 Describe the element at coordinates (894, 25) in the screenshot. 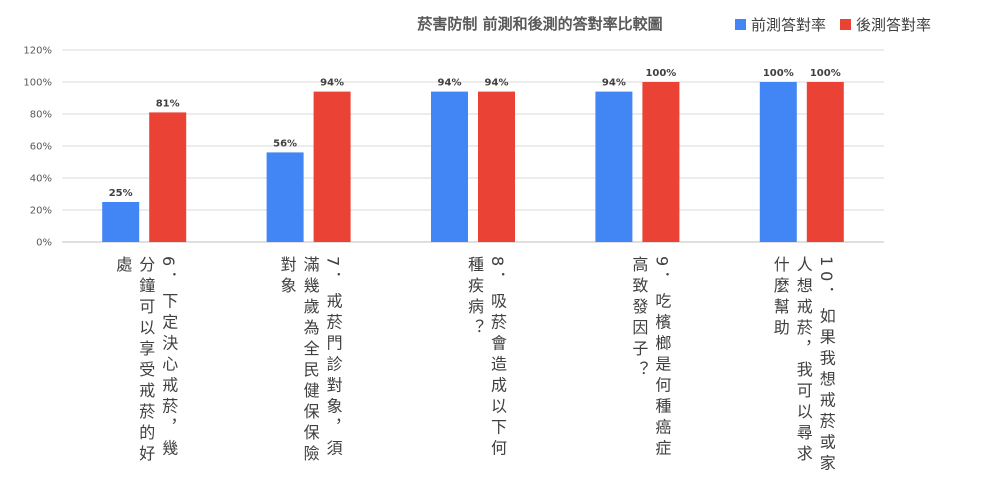

I see `legend-label-posttest: 後測答對率` at that location.